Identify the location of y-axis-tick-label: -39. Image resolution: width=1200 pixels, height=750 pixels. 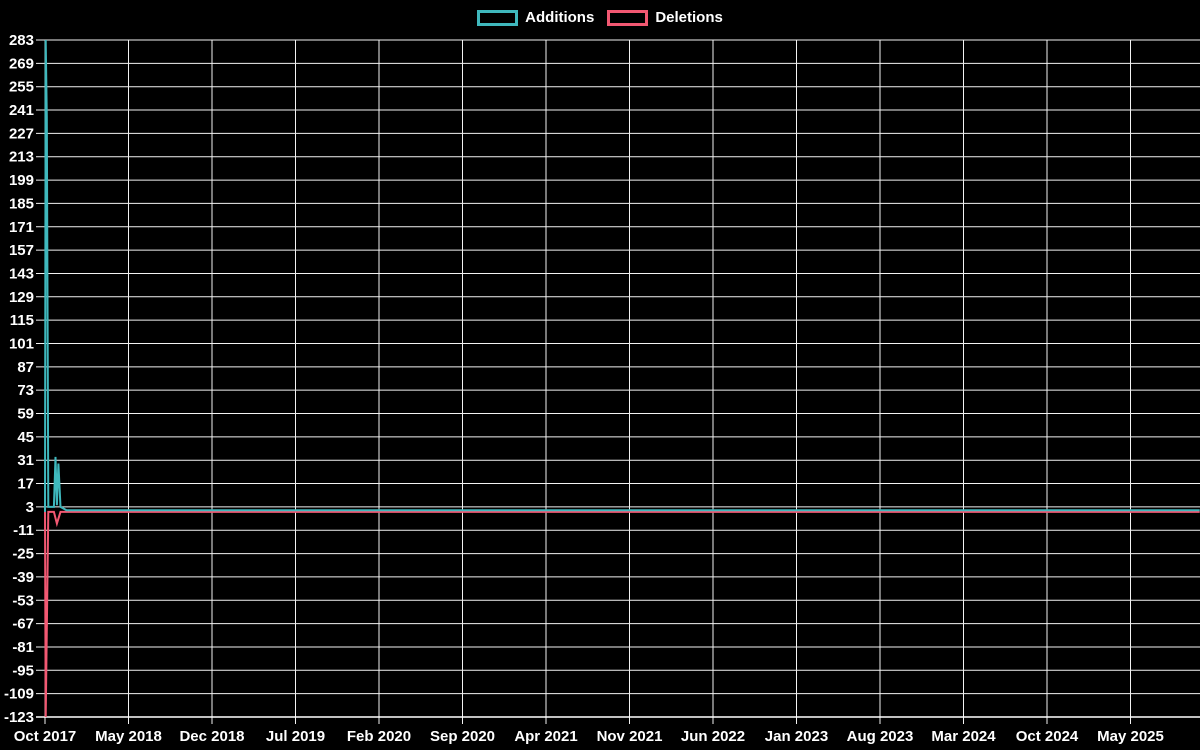
(23, 577).